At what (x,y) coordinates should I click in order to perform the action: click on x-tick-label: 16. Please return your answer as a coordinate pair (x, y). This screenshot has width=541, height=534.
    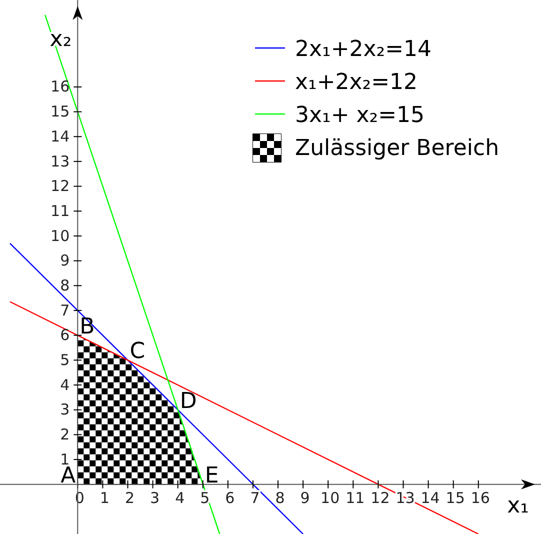
    Looking at the image, I should click on (480, 497).